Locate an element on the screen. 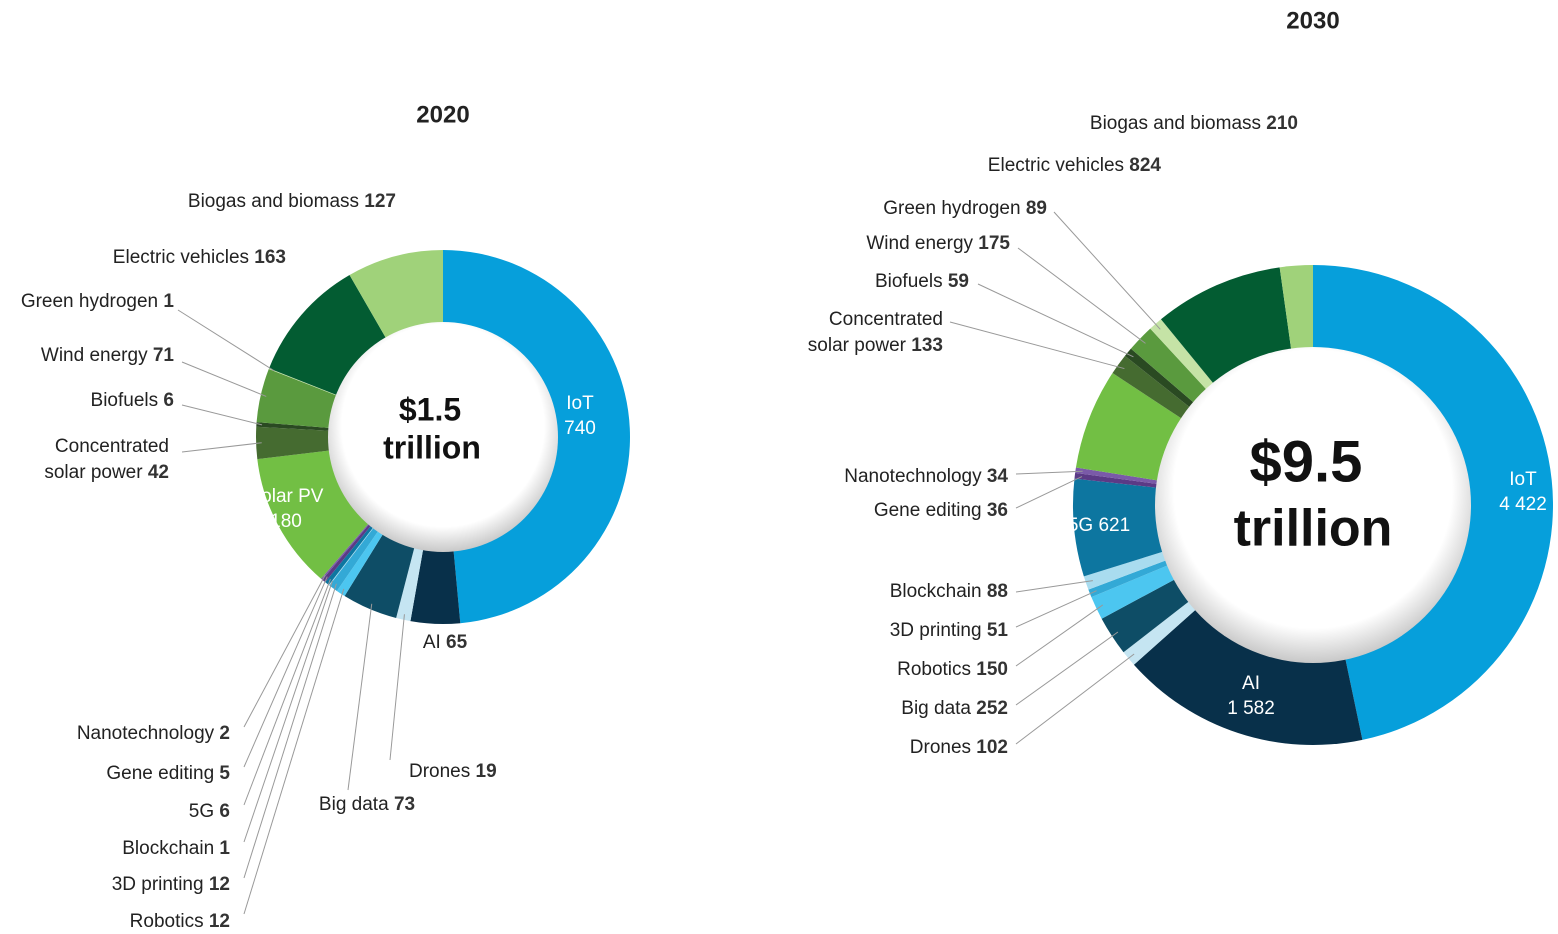  slice-label: Solar PV is located at coordinates (286, 496).